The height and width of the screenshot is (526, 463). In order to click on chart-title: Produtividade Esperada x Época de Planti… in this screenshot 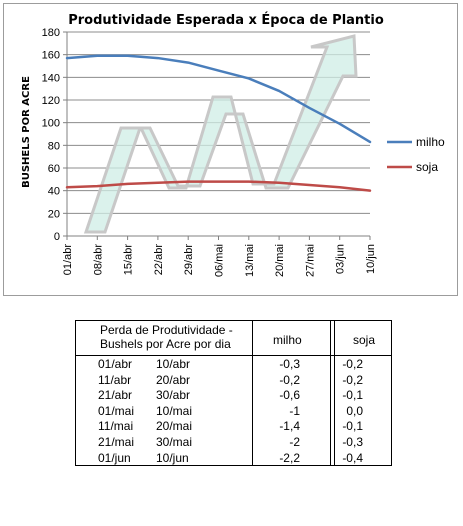, I will do `click(226, 20)`.